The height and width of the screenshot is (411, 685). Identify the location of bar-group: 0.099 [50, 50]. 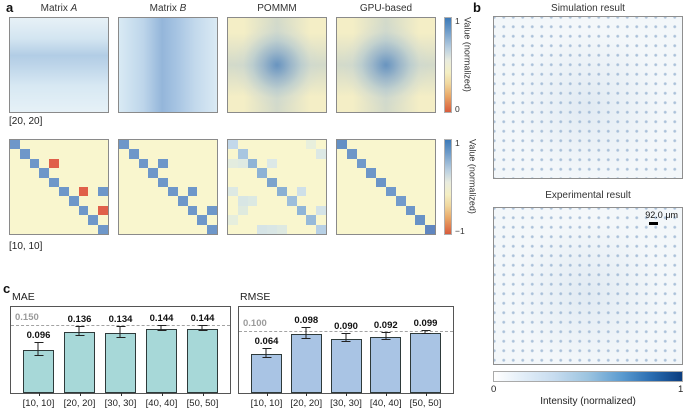
(426, 358).